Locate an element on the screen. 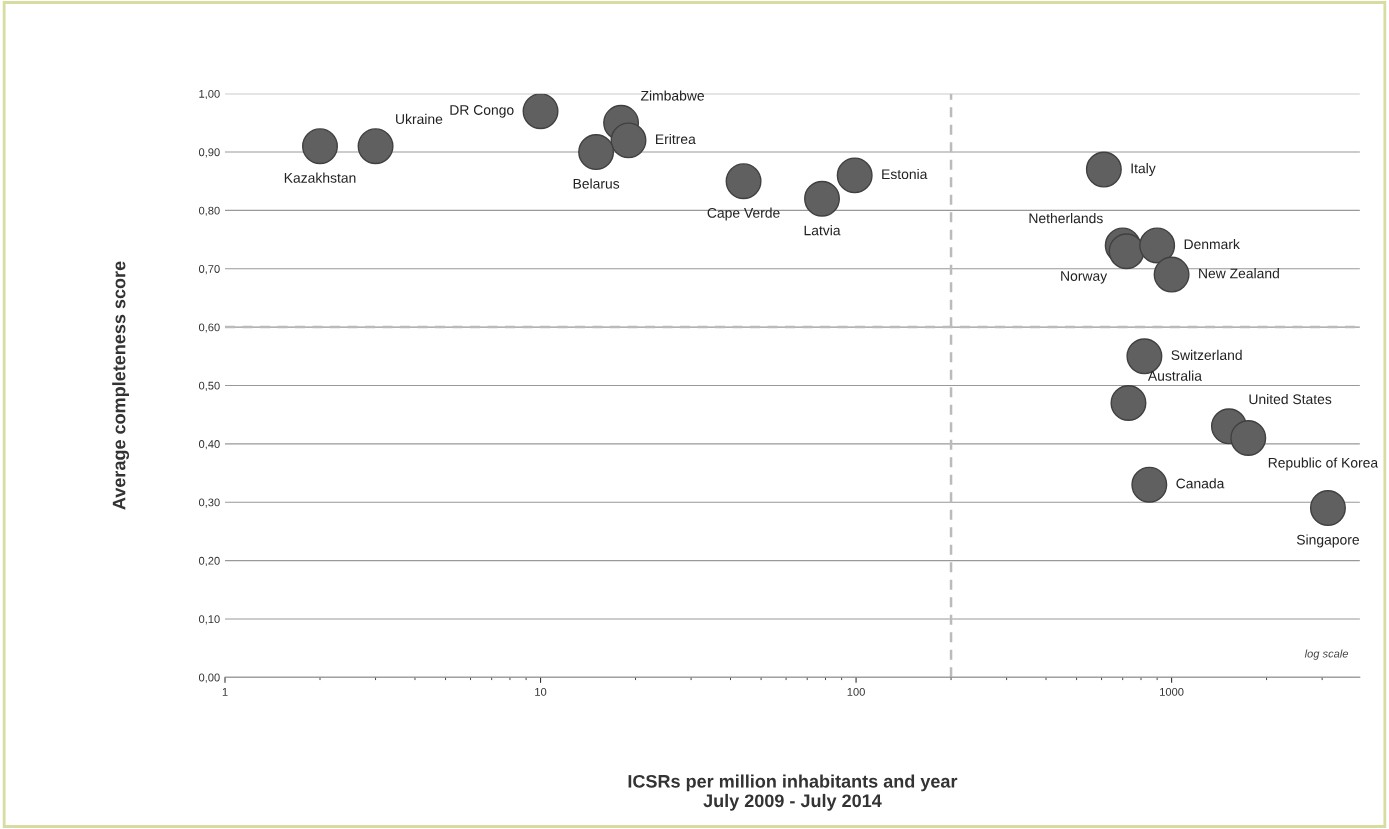 The height and width of the screenshot is (829, 1389). y-axis-title: Average completeness score is located at coordinates (121, 385).